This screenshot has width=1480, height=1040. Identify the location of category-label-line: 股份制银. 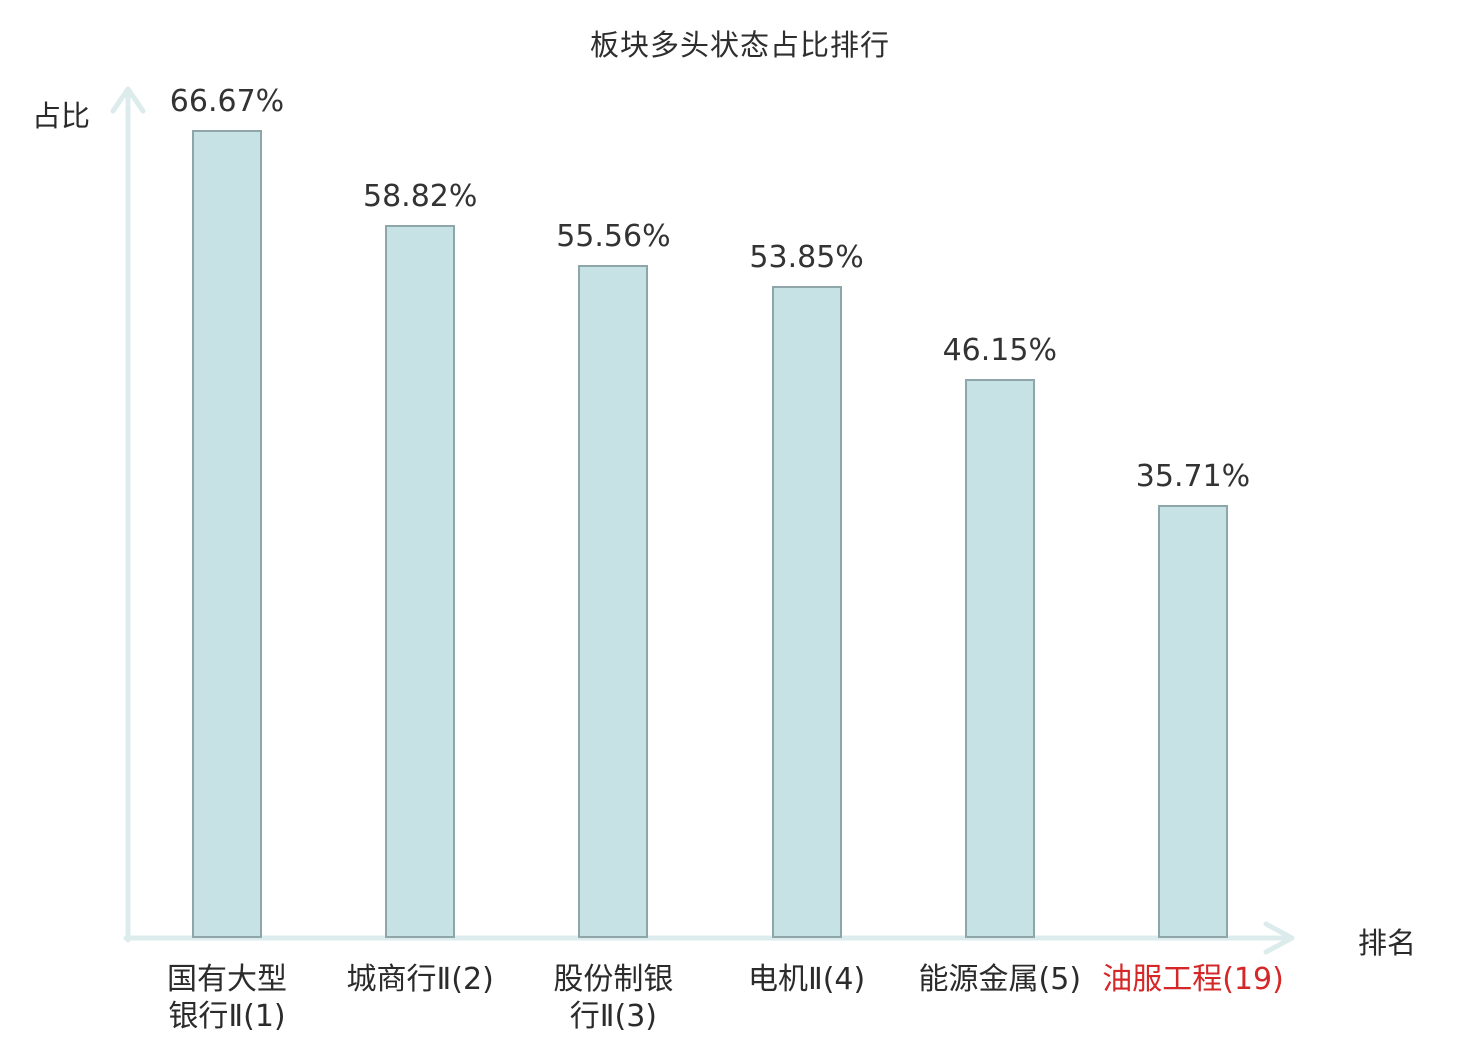
(613, 979).